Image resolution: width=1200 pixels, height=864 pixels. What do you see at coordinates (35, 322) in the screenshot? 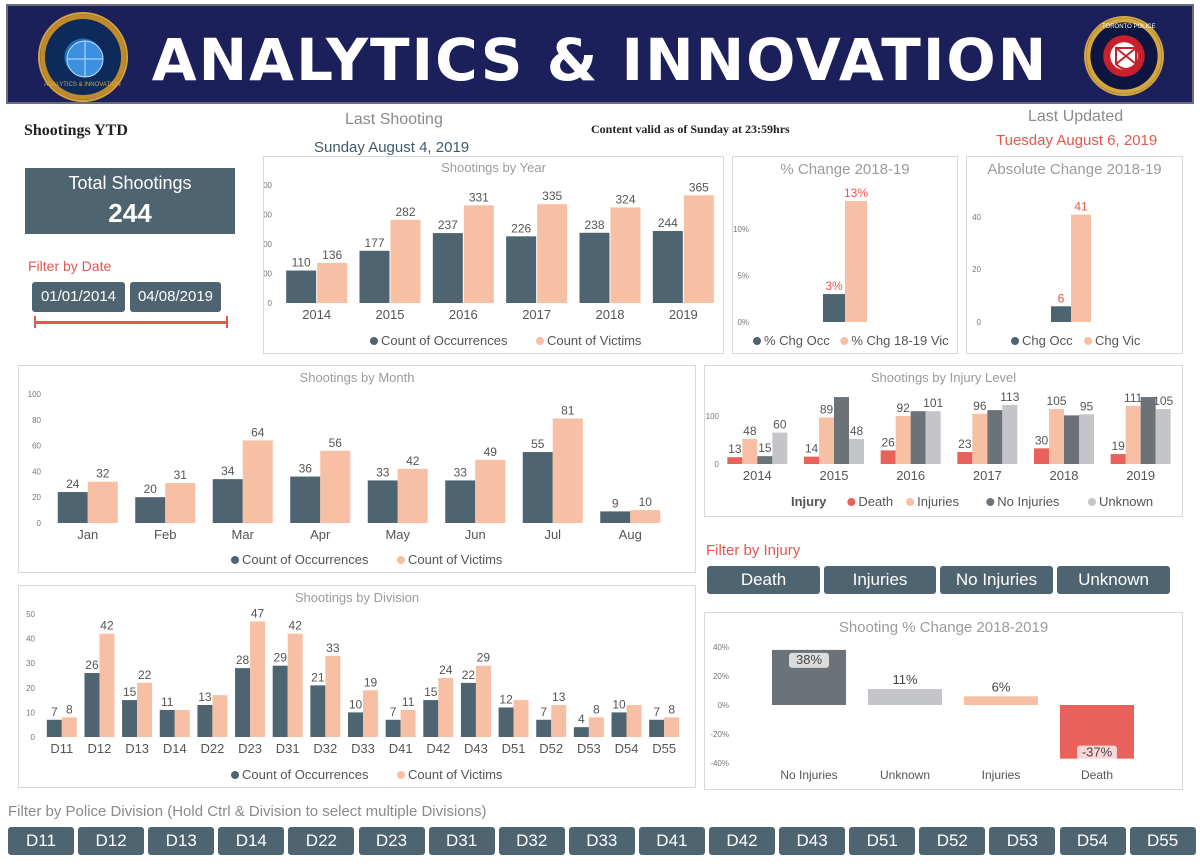
I see `slider-start-handle` at bounding box center [35, 322].